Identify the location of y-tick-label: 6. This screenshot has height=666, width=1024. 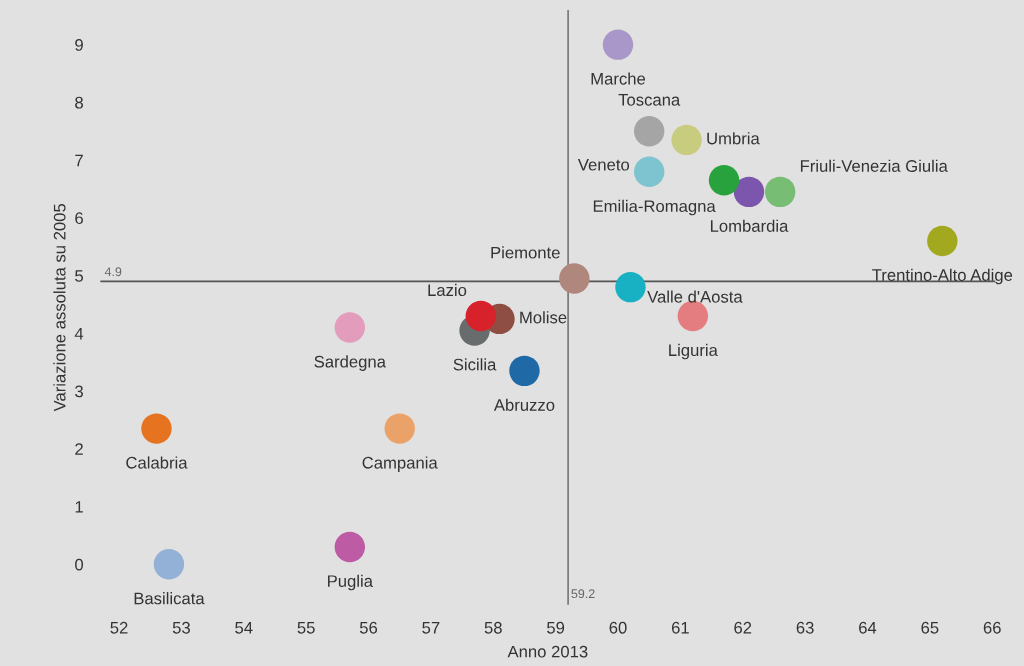
(79, 218).